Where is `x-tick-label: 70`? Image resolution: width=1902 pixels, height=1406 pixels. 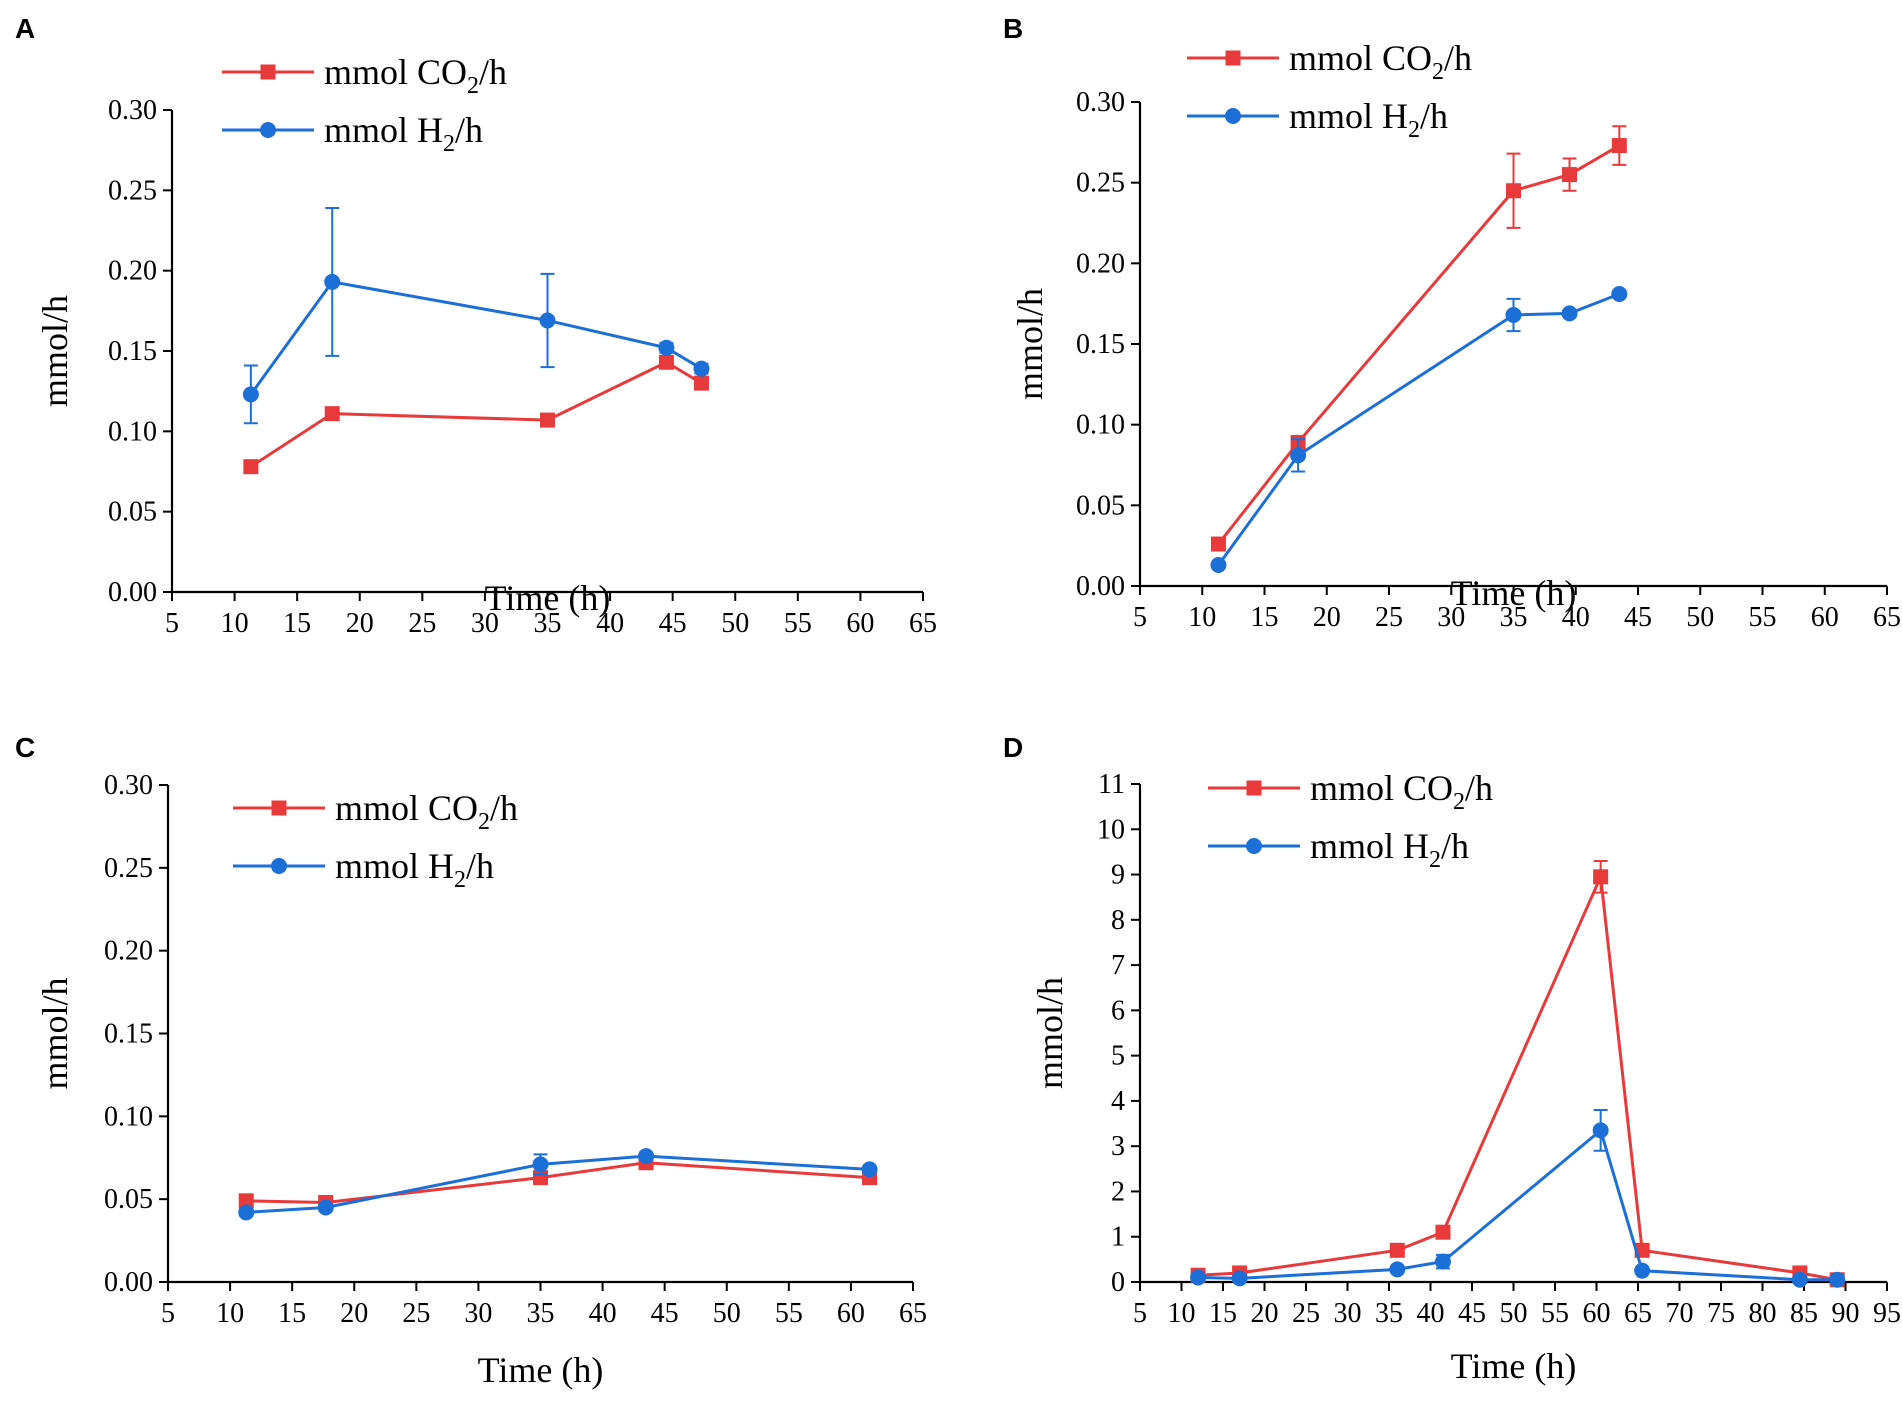
x-tick-label: 70 is located at coordinates (1680, 1313).